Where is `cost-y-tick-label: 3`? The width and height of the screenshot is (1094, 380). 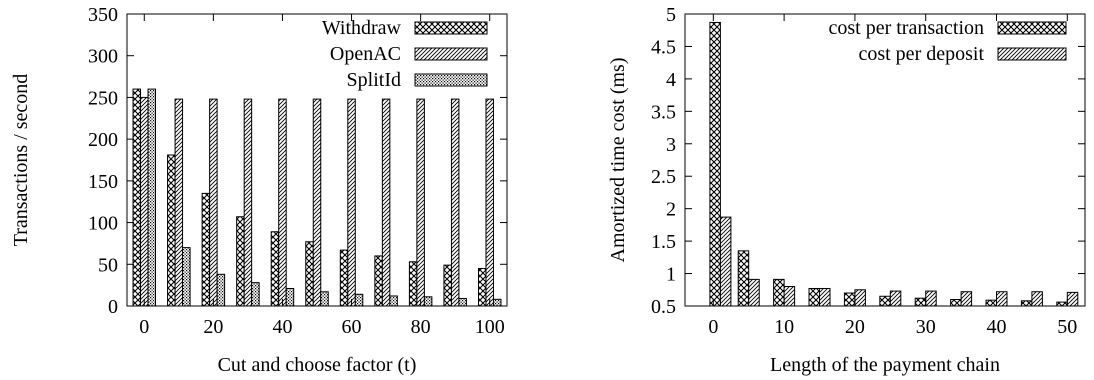 cost-y-tick-label: 3 is located at coordinates (671, 145).